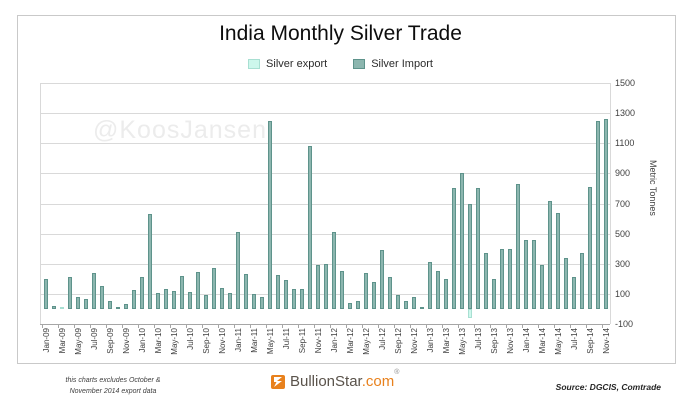  I want to click on y-tick-label: 500, so click(623, 233).